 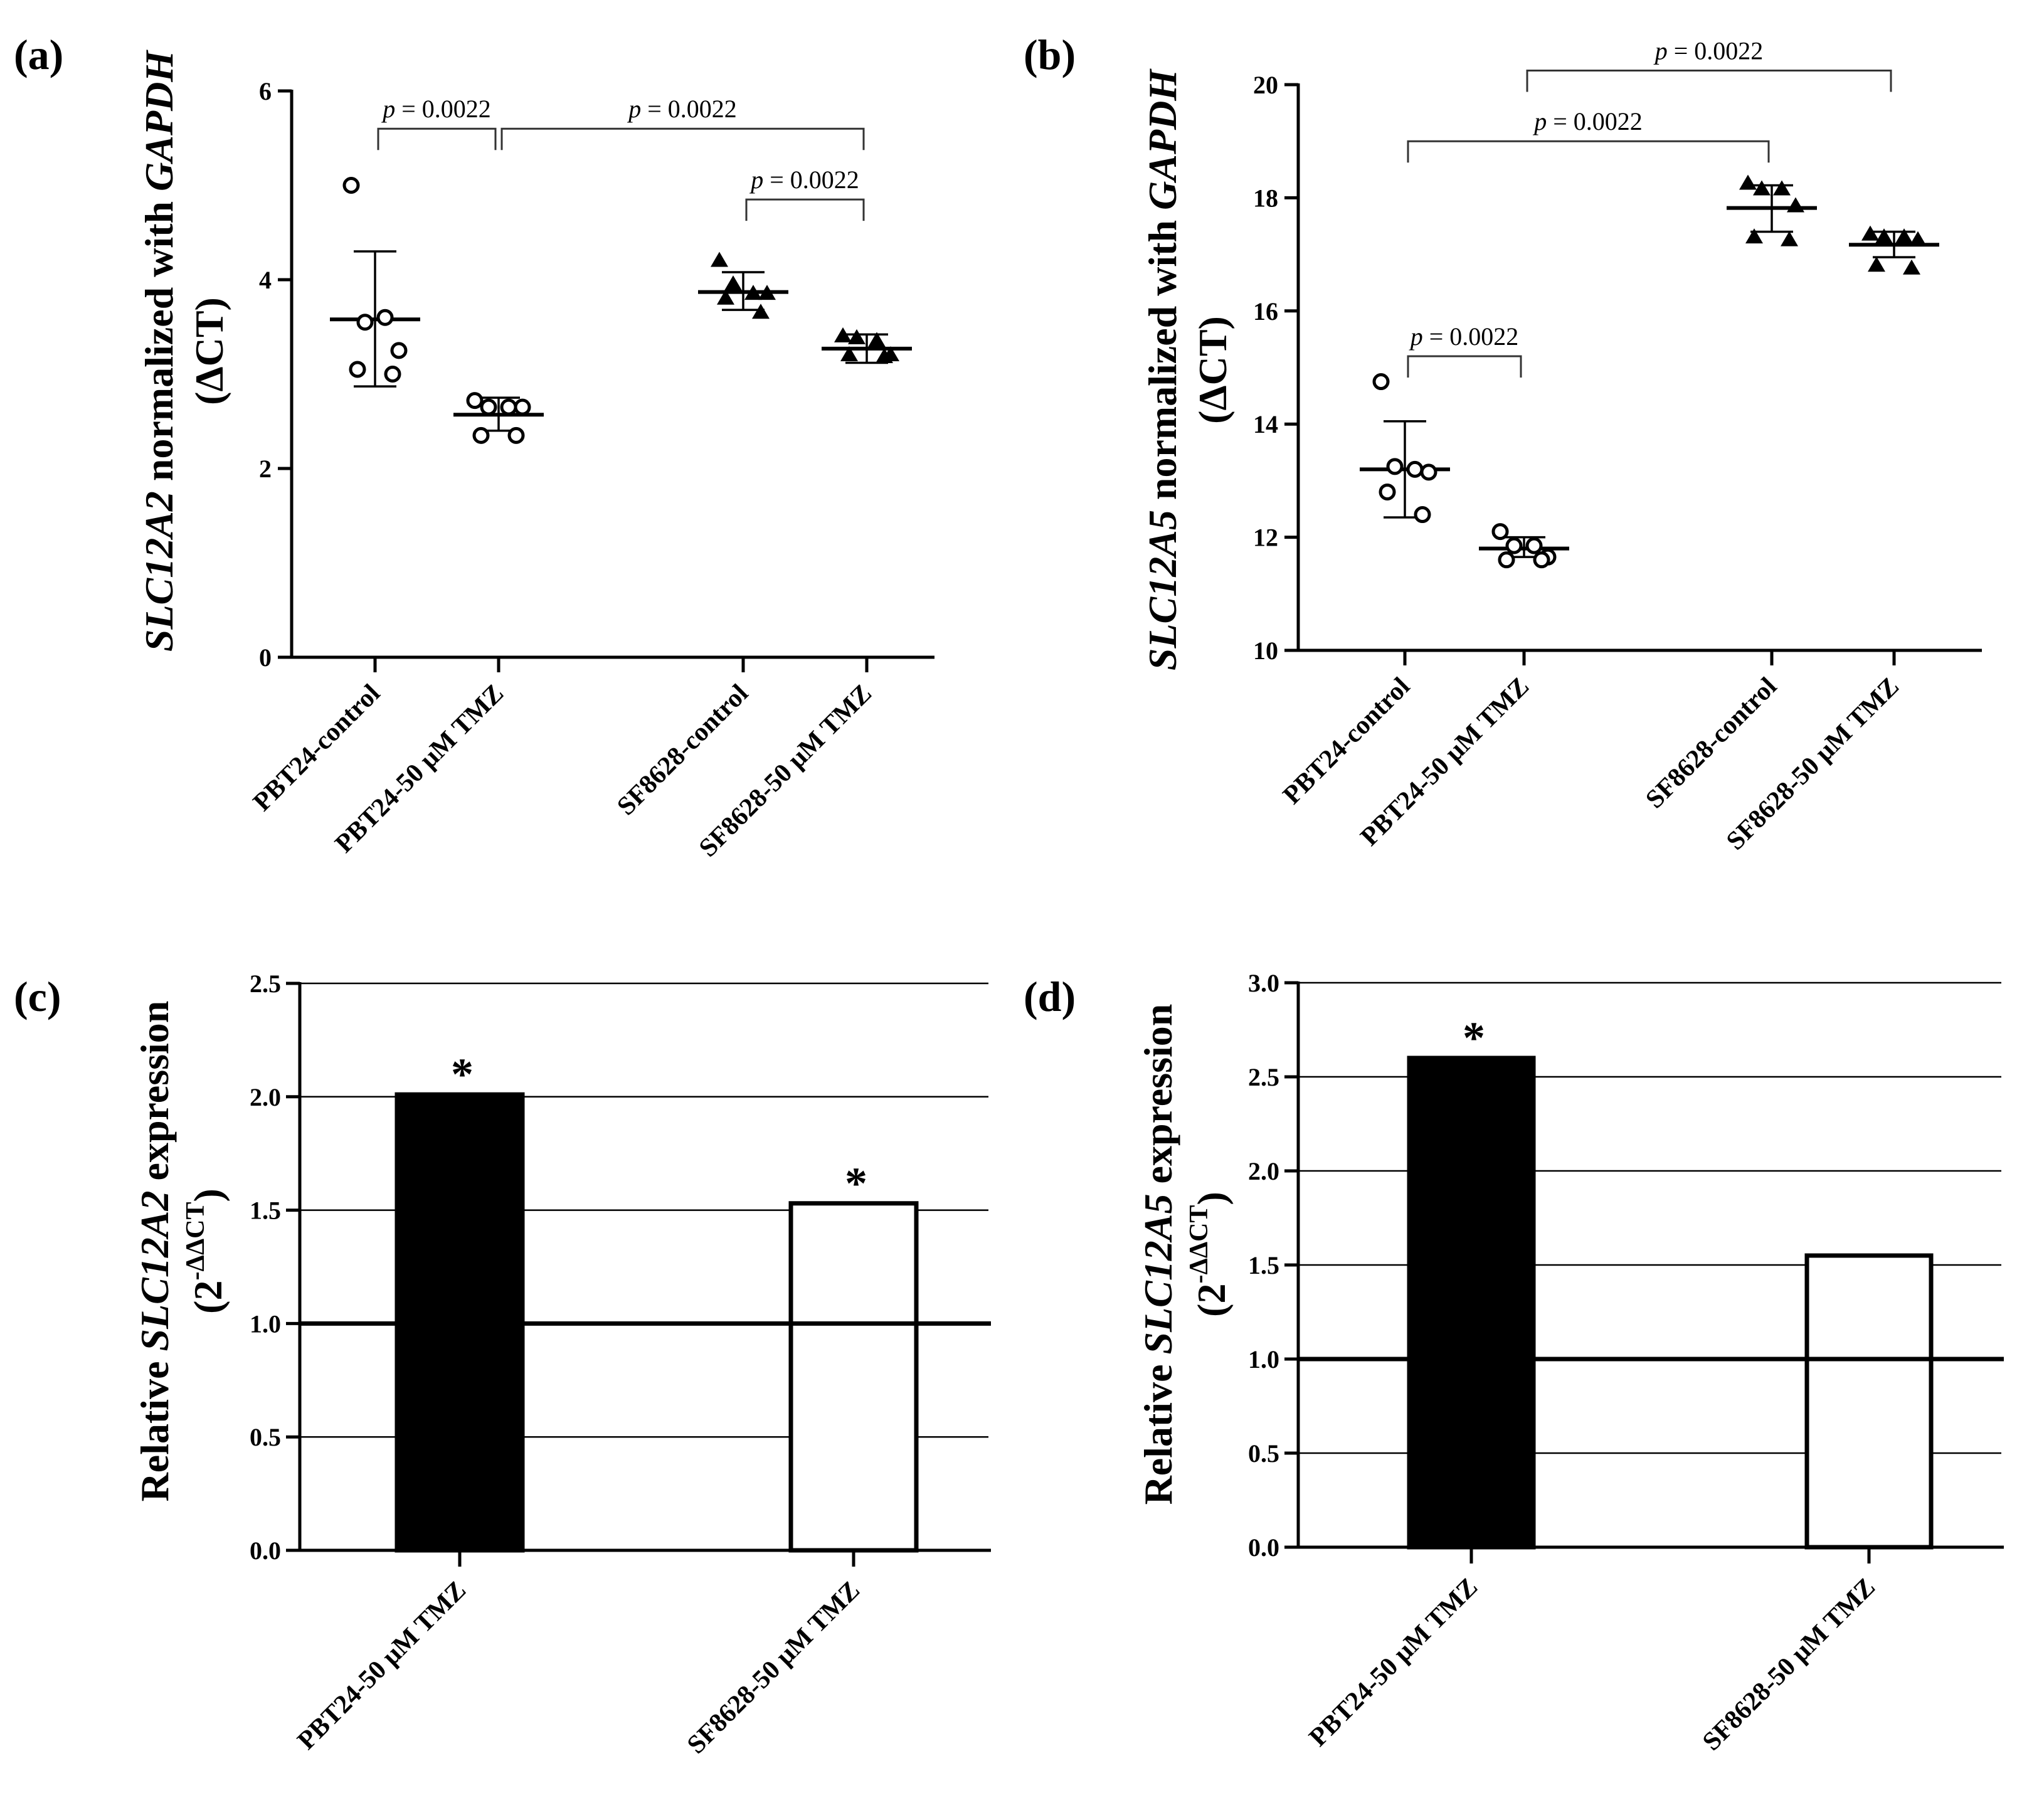 I want to click on panel-d-ylabel-gene: SLC12A5, so click(x=1158, y=1273).